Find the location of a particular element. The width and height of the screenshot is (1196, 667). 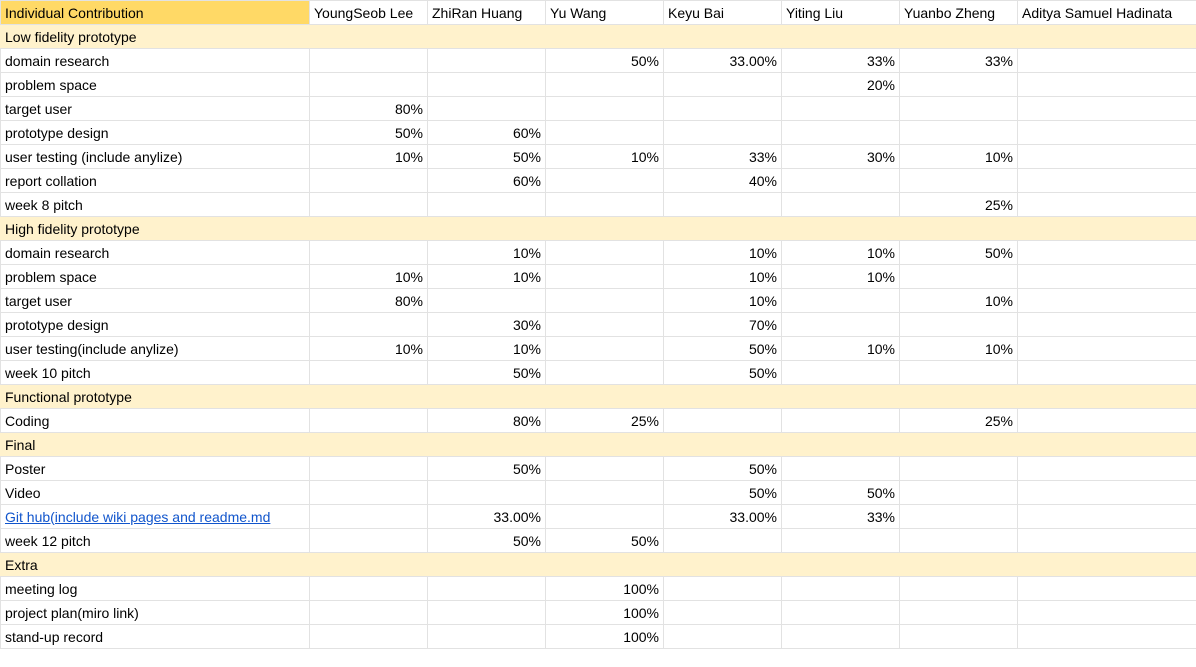

contribution-cell: 100% is located at coordinates (604, 636).